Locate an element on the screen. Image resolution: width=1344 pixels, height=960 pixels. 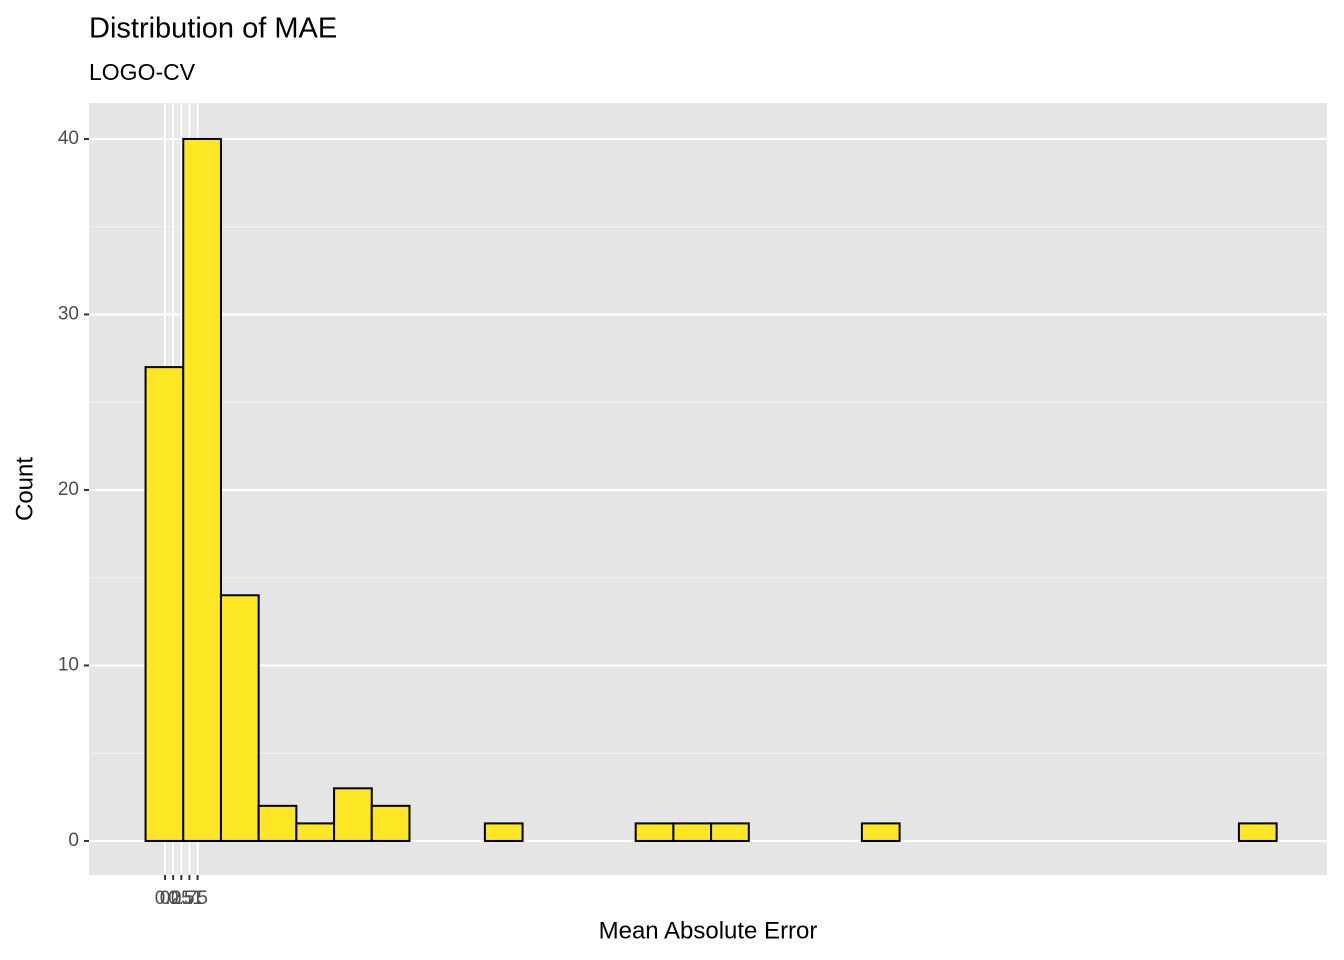
x-tick-label: 1 is located at coordinates (197, 898).